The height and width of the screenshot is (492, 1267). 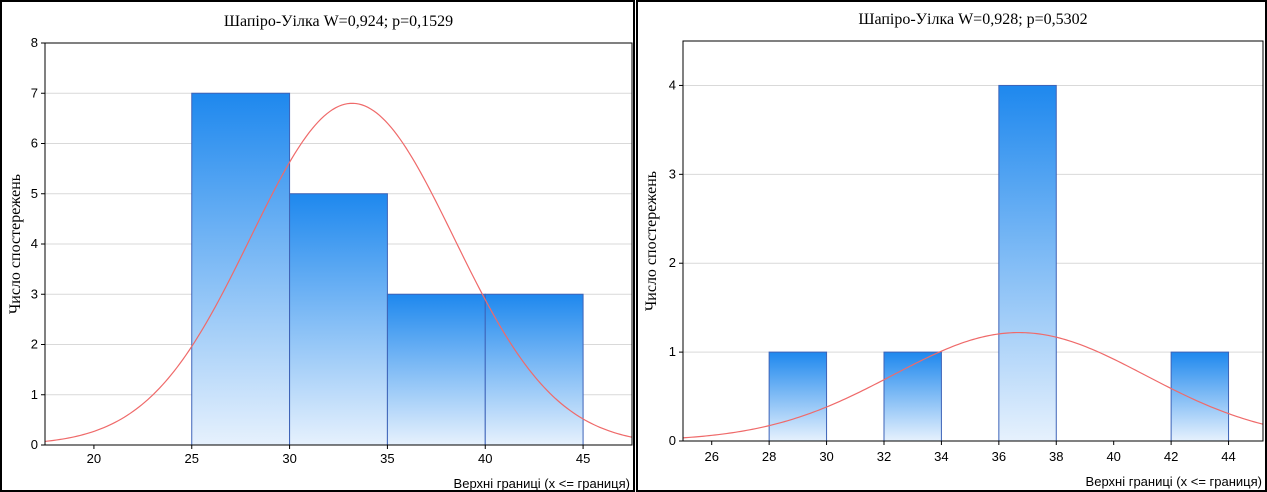 What do you see at coordinates (192, 458) in the screenshot?
I see `x-tick-label: 25` at bounding box center [192, 458].